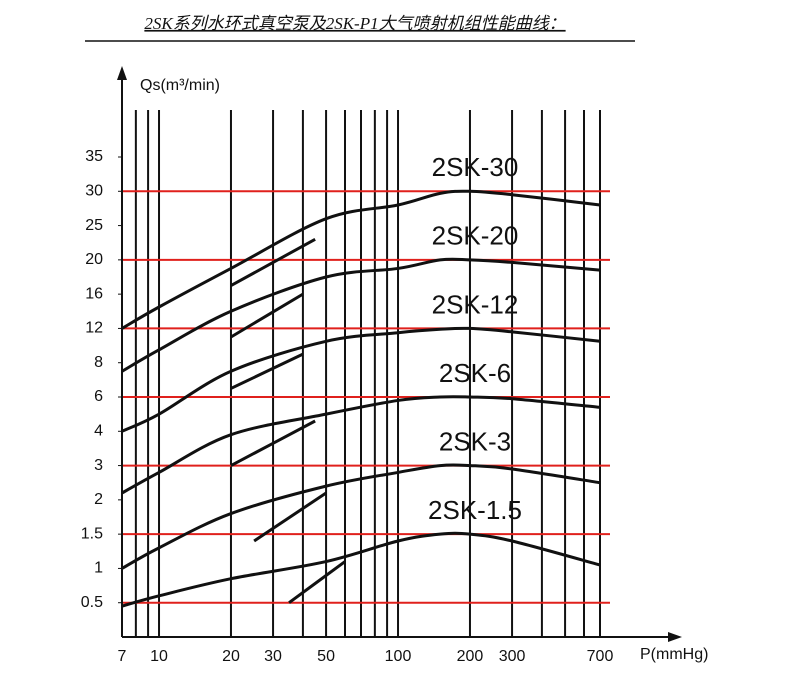 This screenshot has height=698, width=790. Describe the element at coordinates (159, 656) in the screenshot. I see `x-tick-label: 10` at that location.